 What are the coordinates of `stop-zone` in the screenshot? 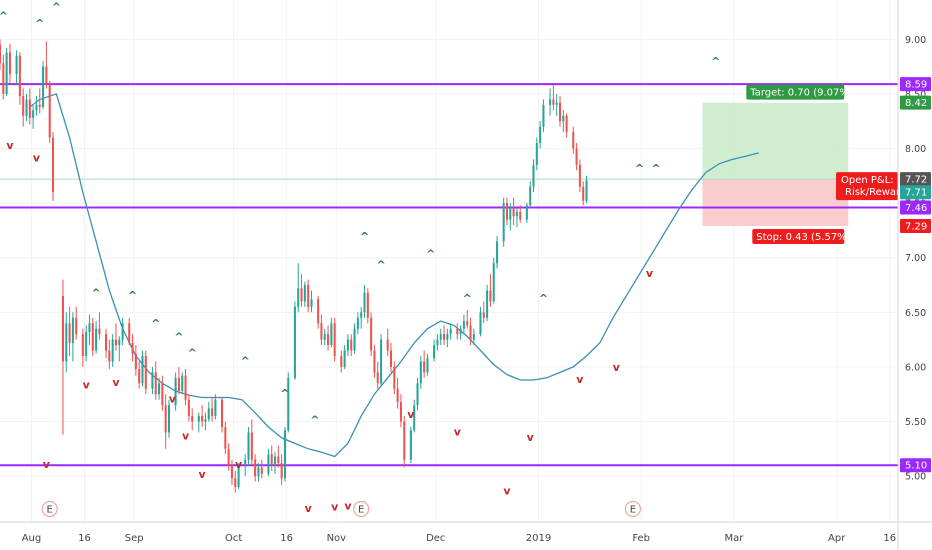 It's located at (775, 203).